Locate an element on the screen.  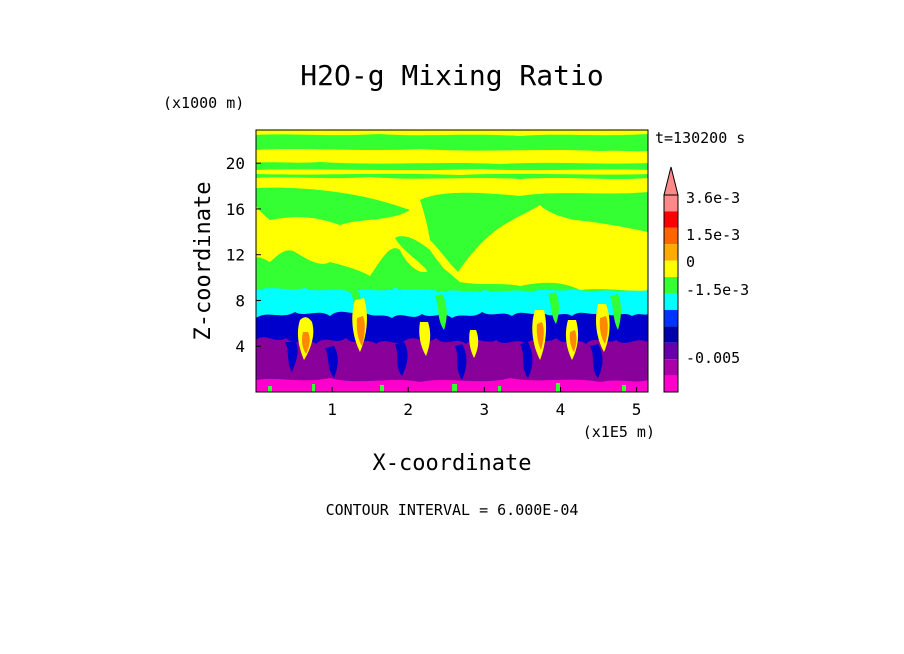
chart-title: H2O-g Mixing Ratio is located at coordinates (451, 75).